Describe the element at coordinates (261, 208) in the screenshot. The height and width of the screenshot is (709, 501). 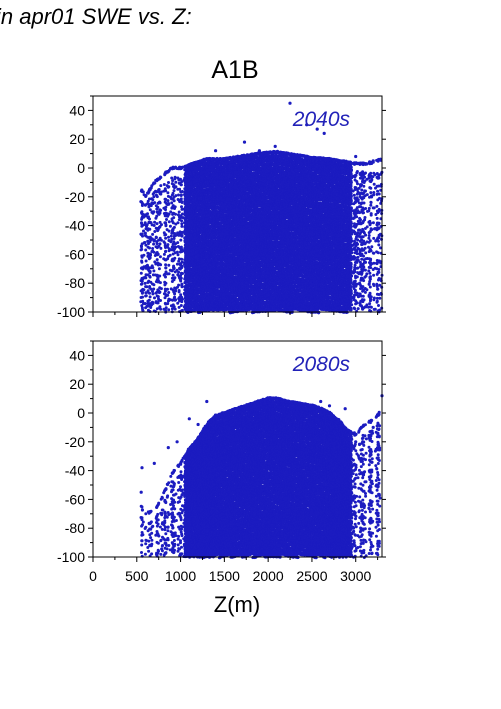
I see `scatter-points` at that location.